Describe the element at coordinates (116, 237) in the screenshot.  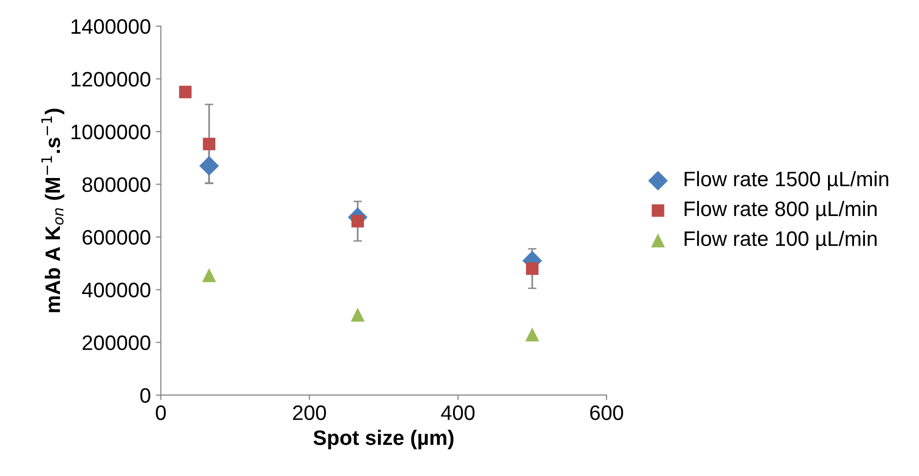
I see `y-tick-label: 600000` at that location.